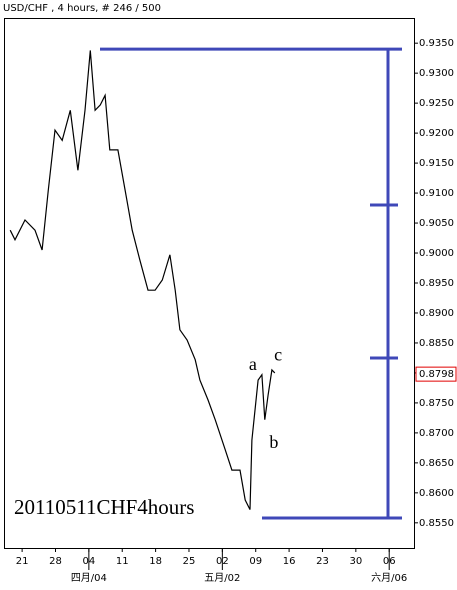 The height and width of the screenshot is (590, 457). What do you see at coordinates (436, 283) in the screenshot?
I see `y-tick-label: 0.8950` at bounding box center [436, 283].